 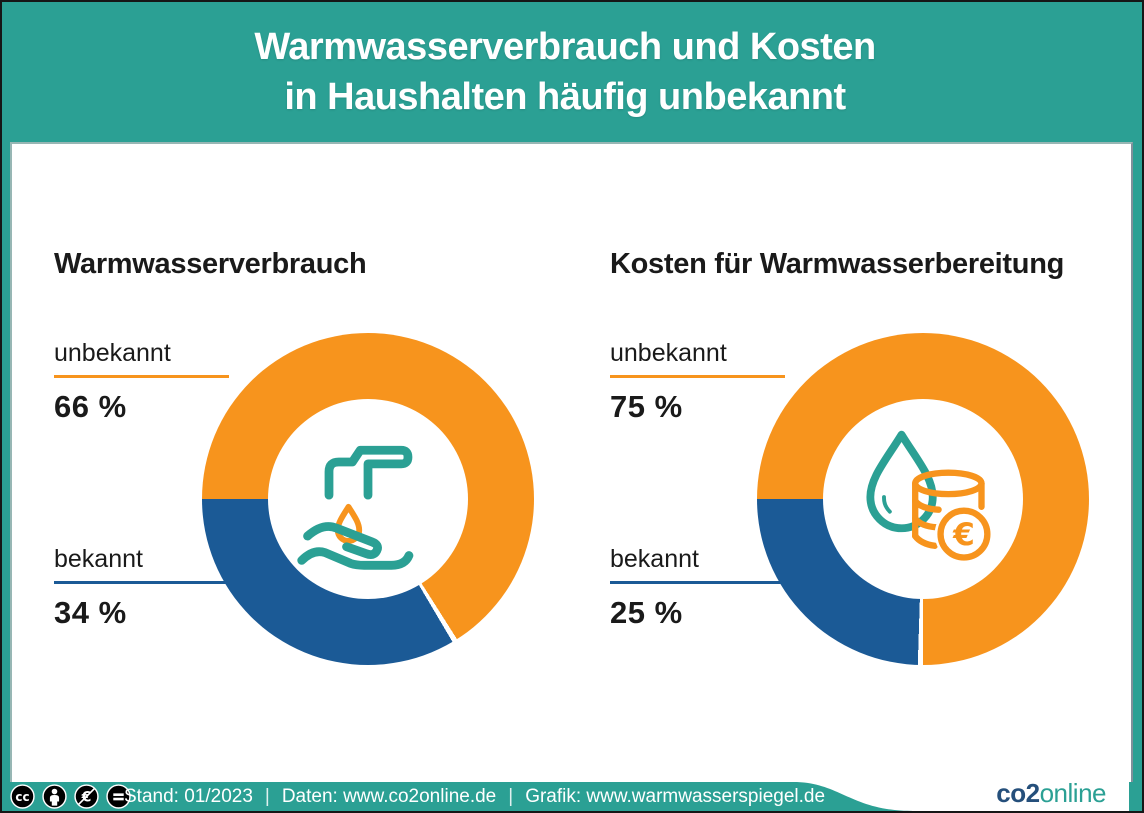 What do you see at coordinates (188, 796) in the screenshot?
I see `footer-stand: Stand: 01/2023` at bounding box center [188, 796].